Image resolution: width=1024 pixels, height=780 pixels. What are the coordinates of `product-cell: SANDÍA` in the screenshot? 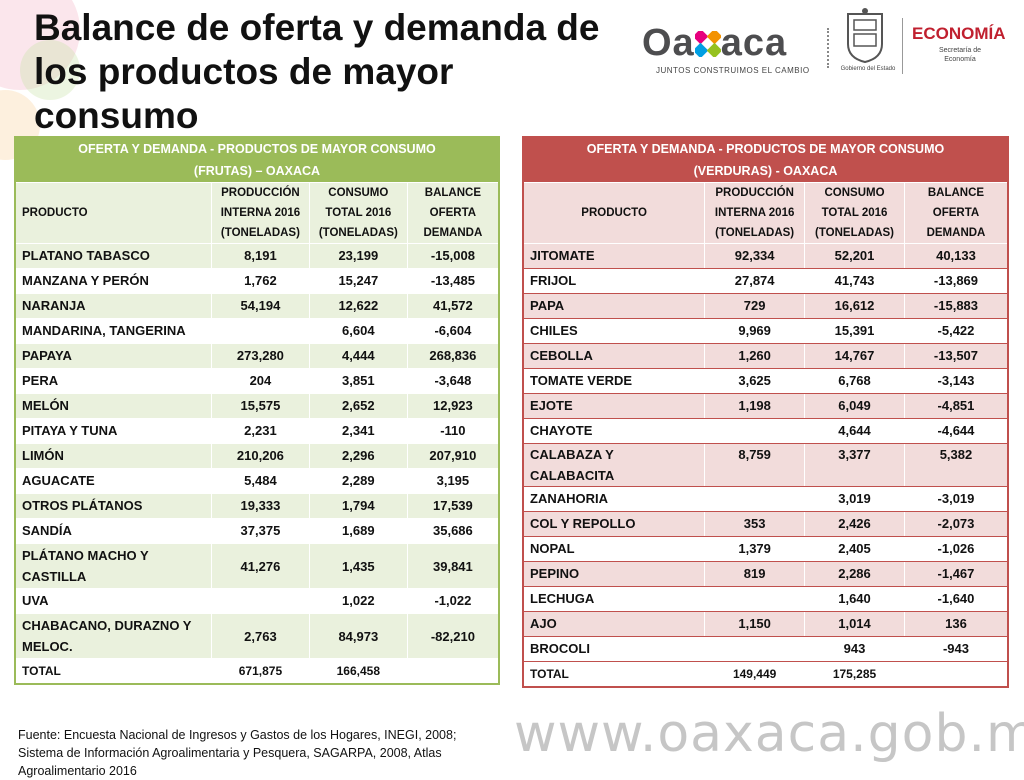 It's located at (113, 531).